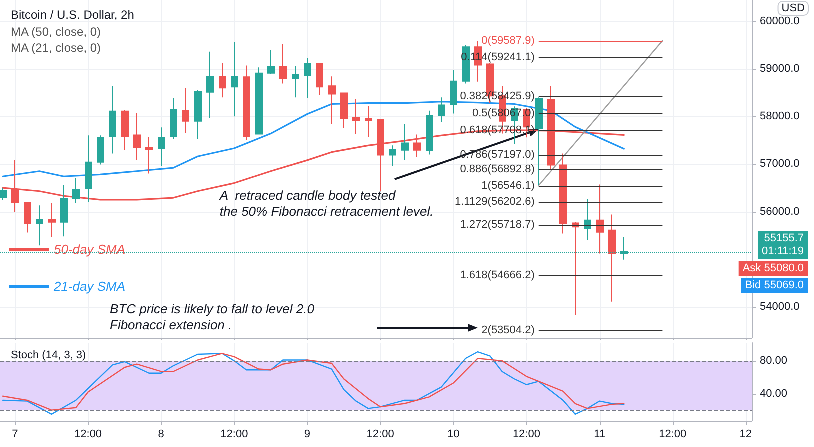 The image size is (814, 447). What do you see at coordinates (497, 169) in the screenshot?
I see `ref-line-label: 0.886(56892.8)` at bounding box center [497, 169].